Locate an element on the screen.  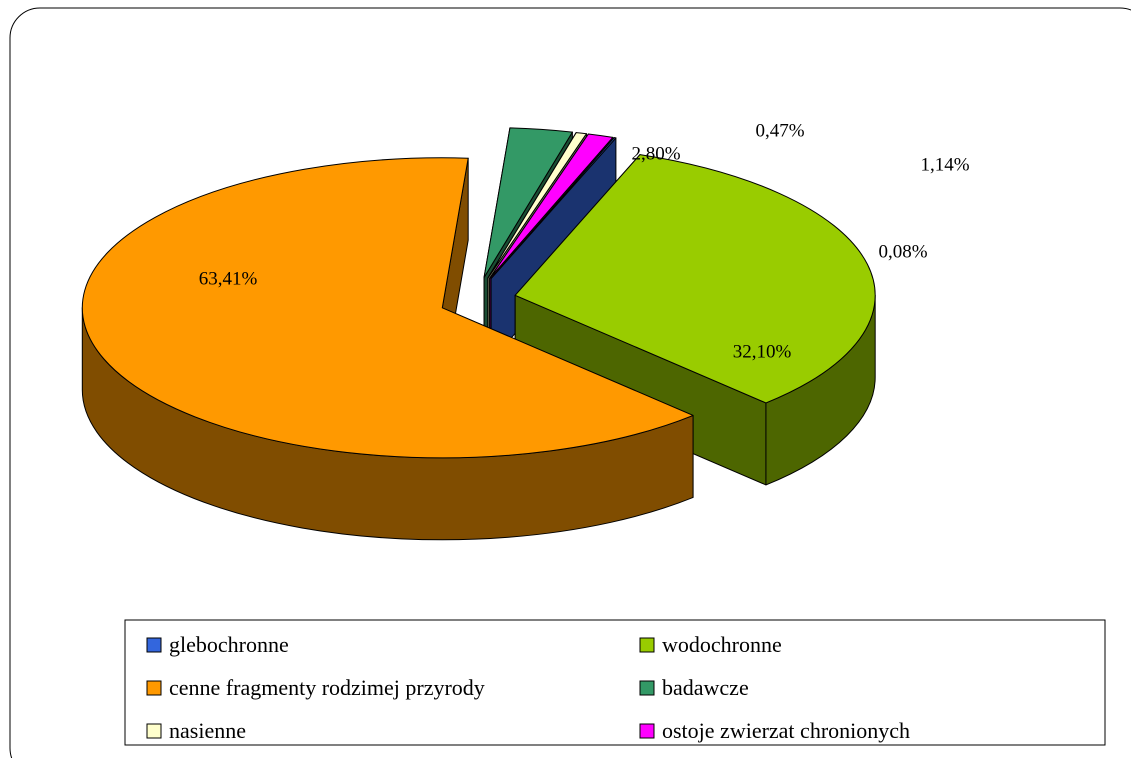
data-label: 2,80% is located at coordinates (655, 153).